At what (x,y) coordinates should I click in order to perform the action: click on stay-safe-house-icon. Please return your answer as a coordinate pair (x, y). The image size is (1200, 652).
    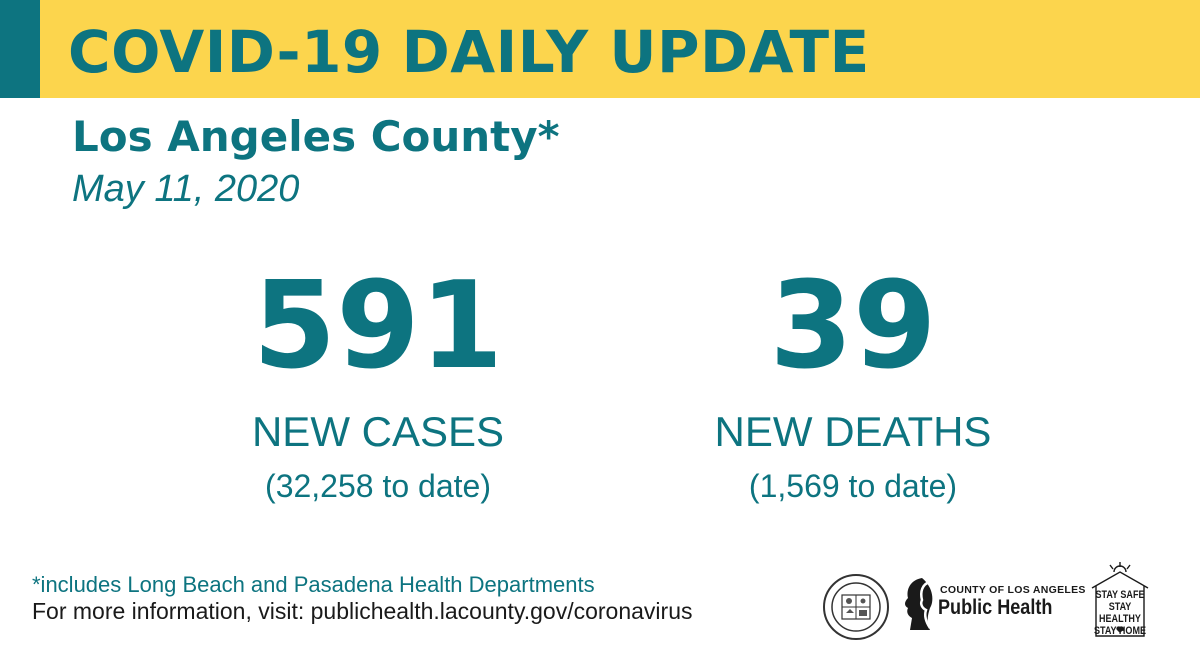
    Looking at the image, I should click on (1120, 599).